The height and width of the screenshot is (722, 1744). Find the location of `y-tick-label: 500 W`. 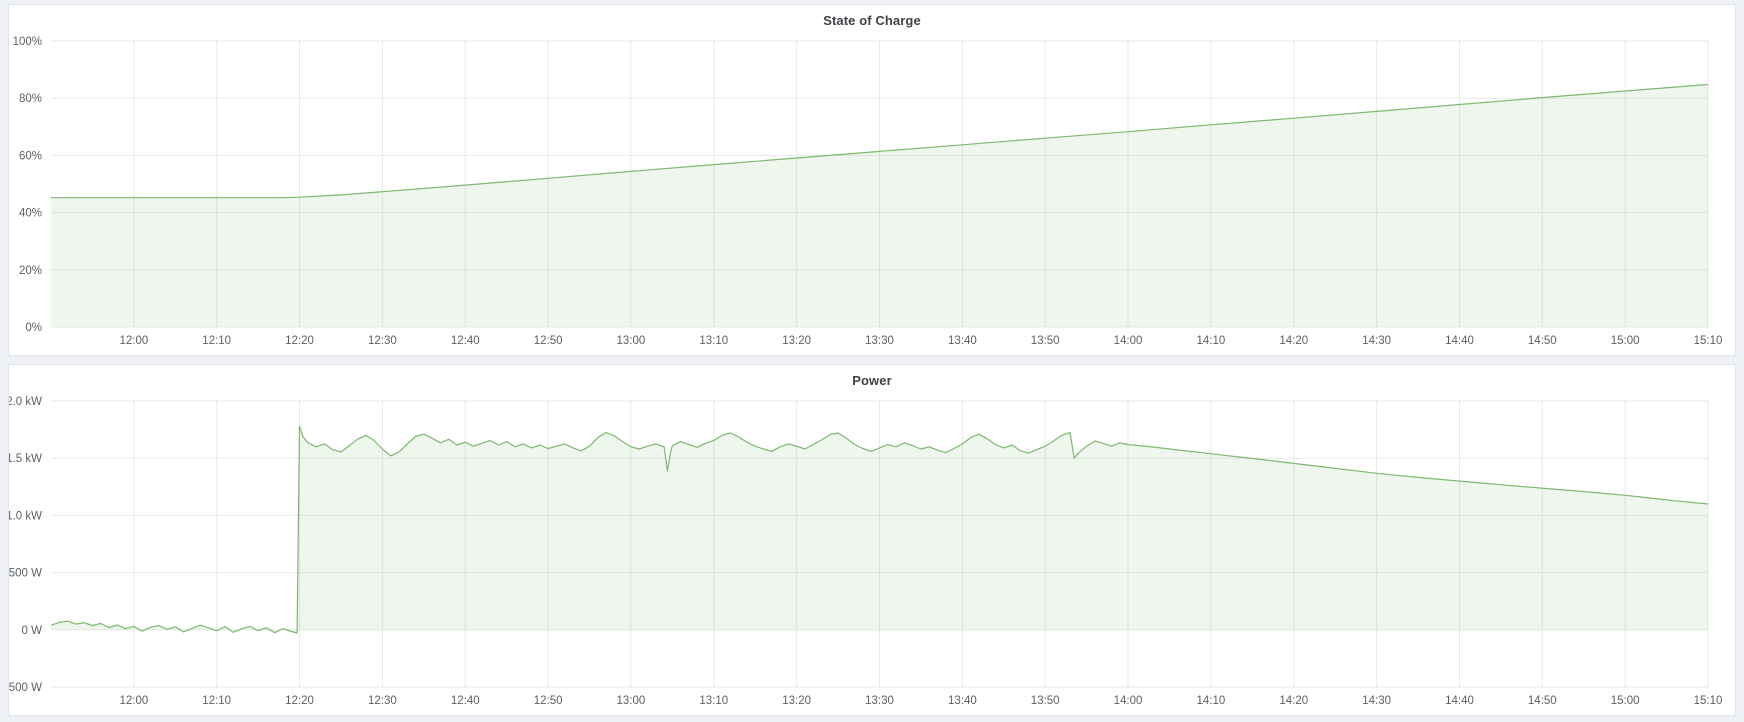

y-tick-label: 500 W is located at coordinates (25, 574).